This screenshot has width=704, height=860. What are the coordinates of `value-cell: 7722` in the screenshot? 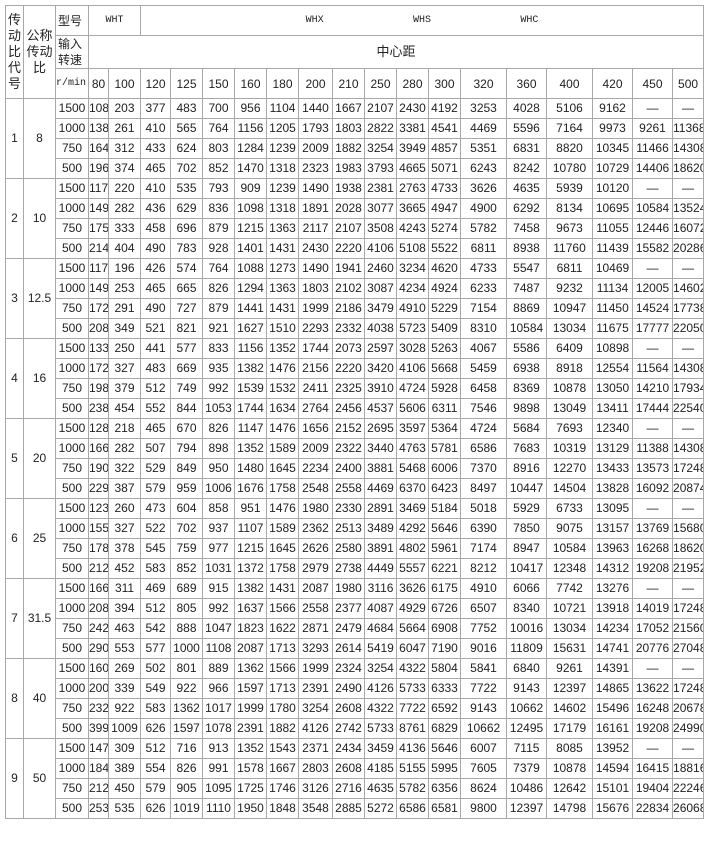 It's located at (413, 708).